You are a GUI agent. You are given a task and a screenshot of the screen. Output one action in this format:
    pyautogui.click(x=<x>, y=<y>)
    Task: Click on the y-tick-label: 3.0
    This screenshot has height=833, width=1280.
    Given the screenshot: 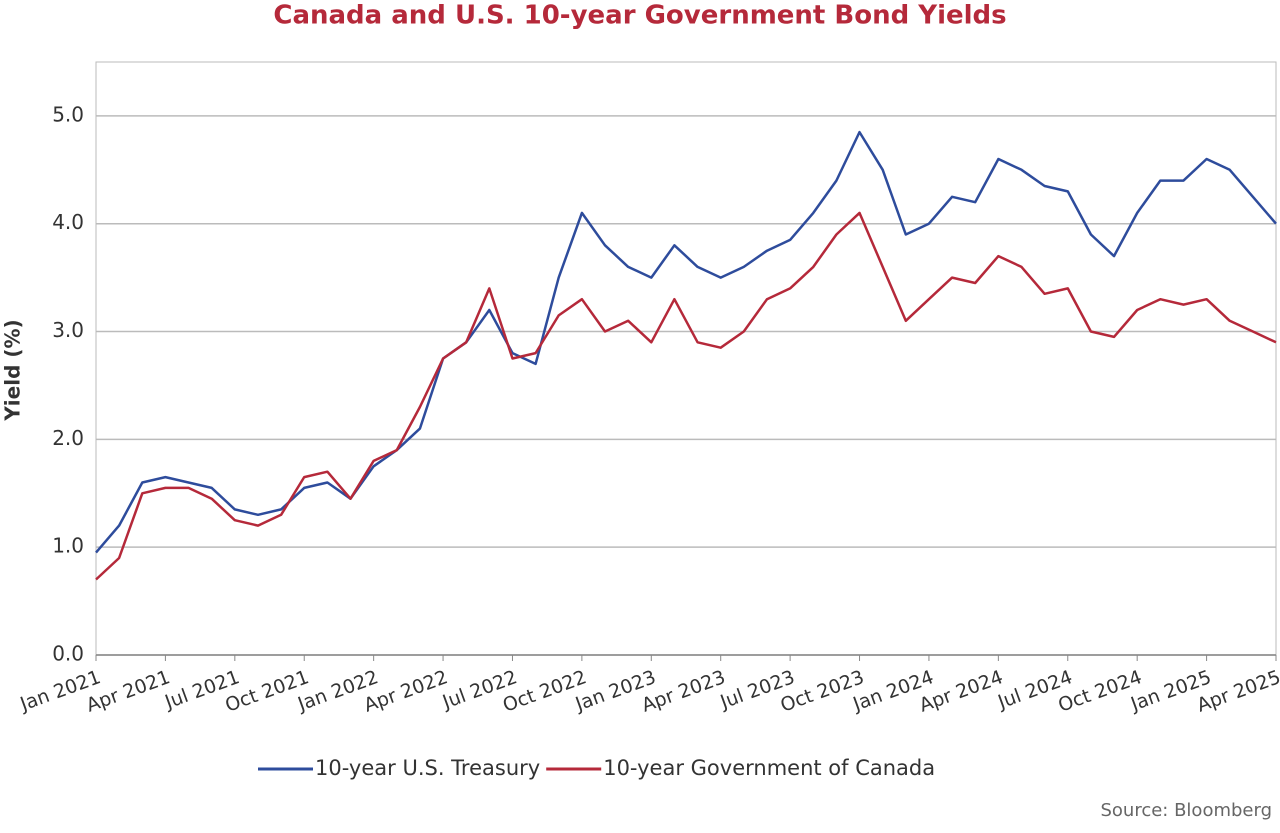 What is the action you would take?
    pyautogui.click(x=68, y=330)
    